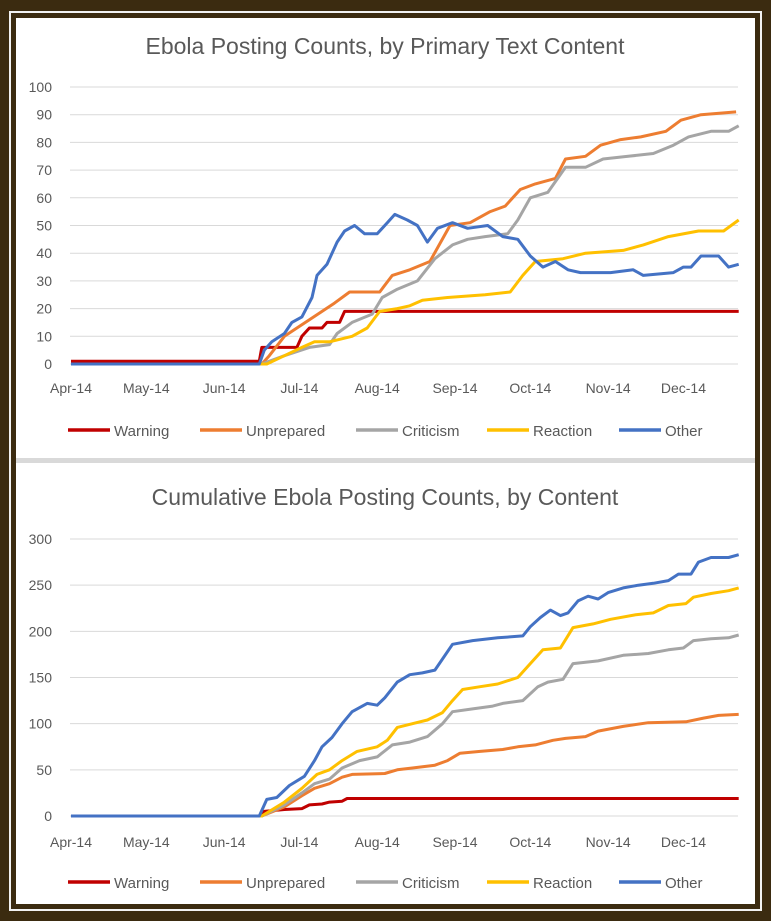 The height and width of the screenshot is (921, 771). Describe the element at coordinates (385, 460) in the screenshot. I see `chart-separator` at that location.